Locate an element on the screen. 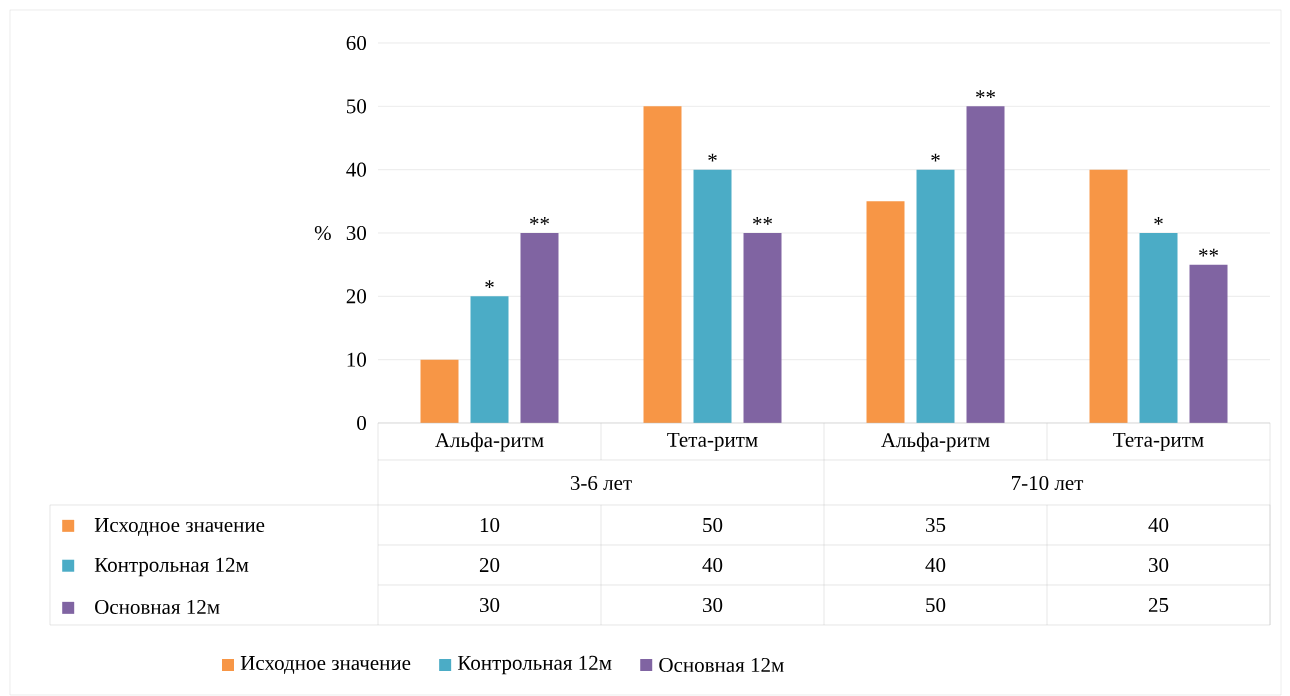 This screenshot has width=1290, height=696. y-tick-label: 50 is located at coordinates (357, 106).